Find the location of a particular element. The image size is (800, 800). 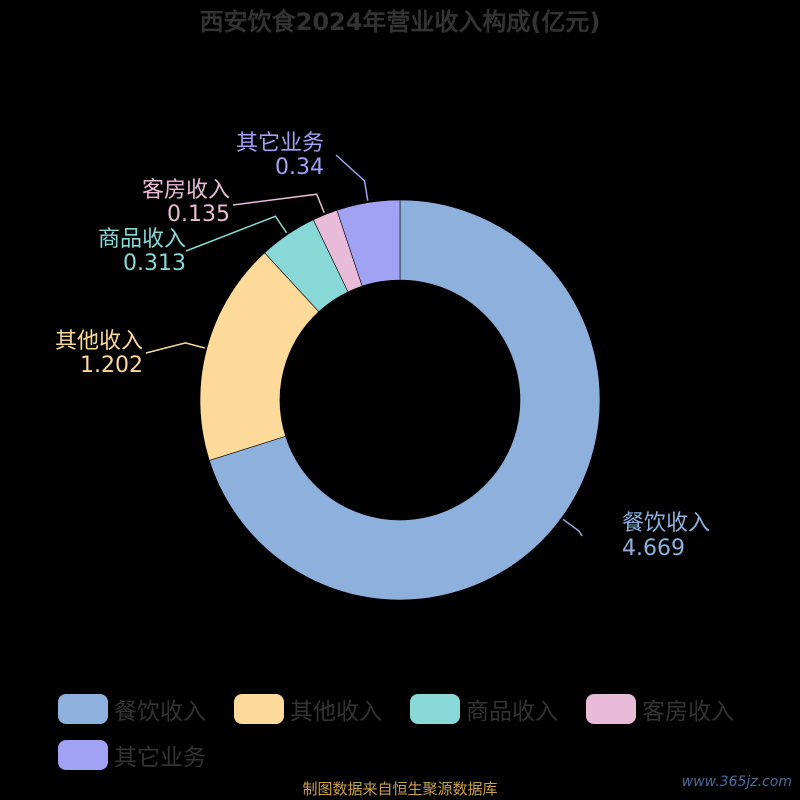

watermark: www.365jz.com is located at coordinates (736, 782).